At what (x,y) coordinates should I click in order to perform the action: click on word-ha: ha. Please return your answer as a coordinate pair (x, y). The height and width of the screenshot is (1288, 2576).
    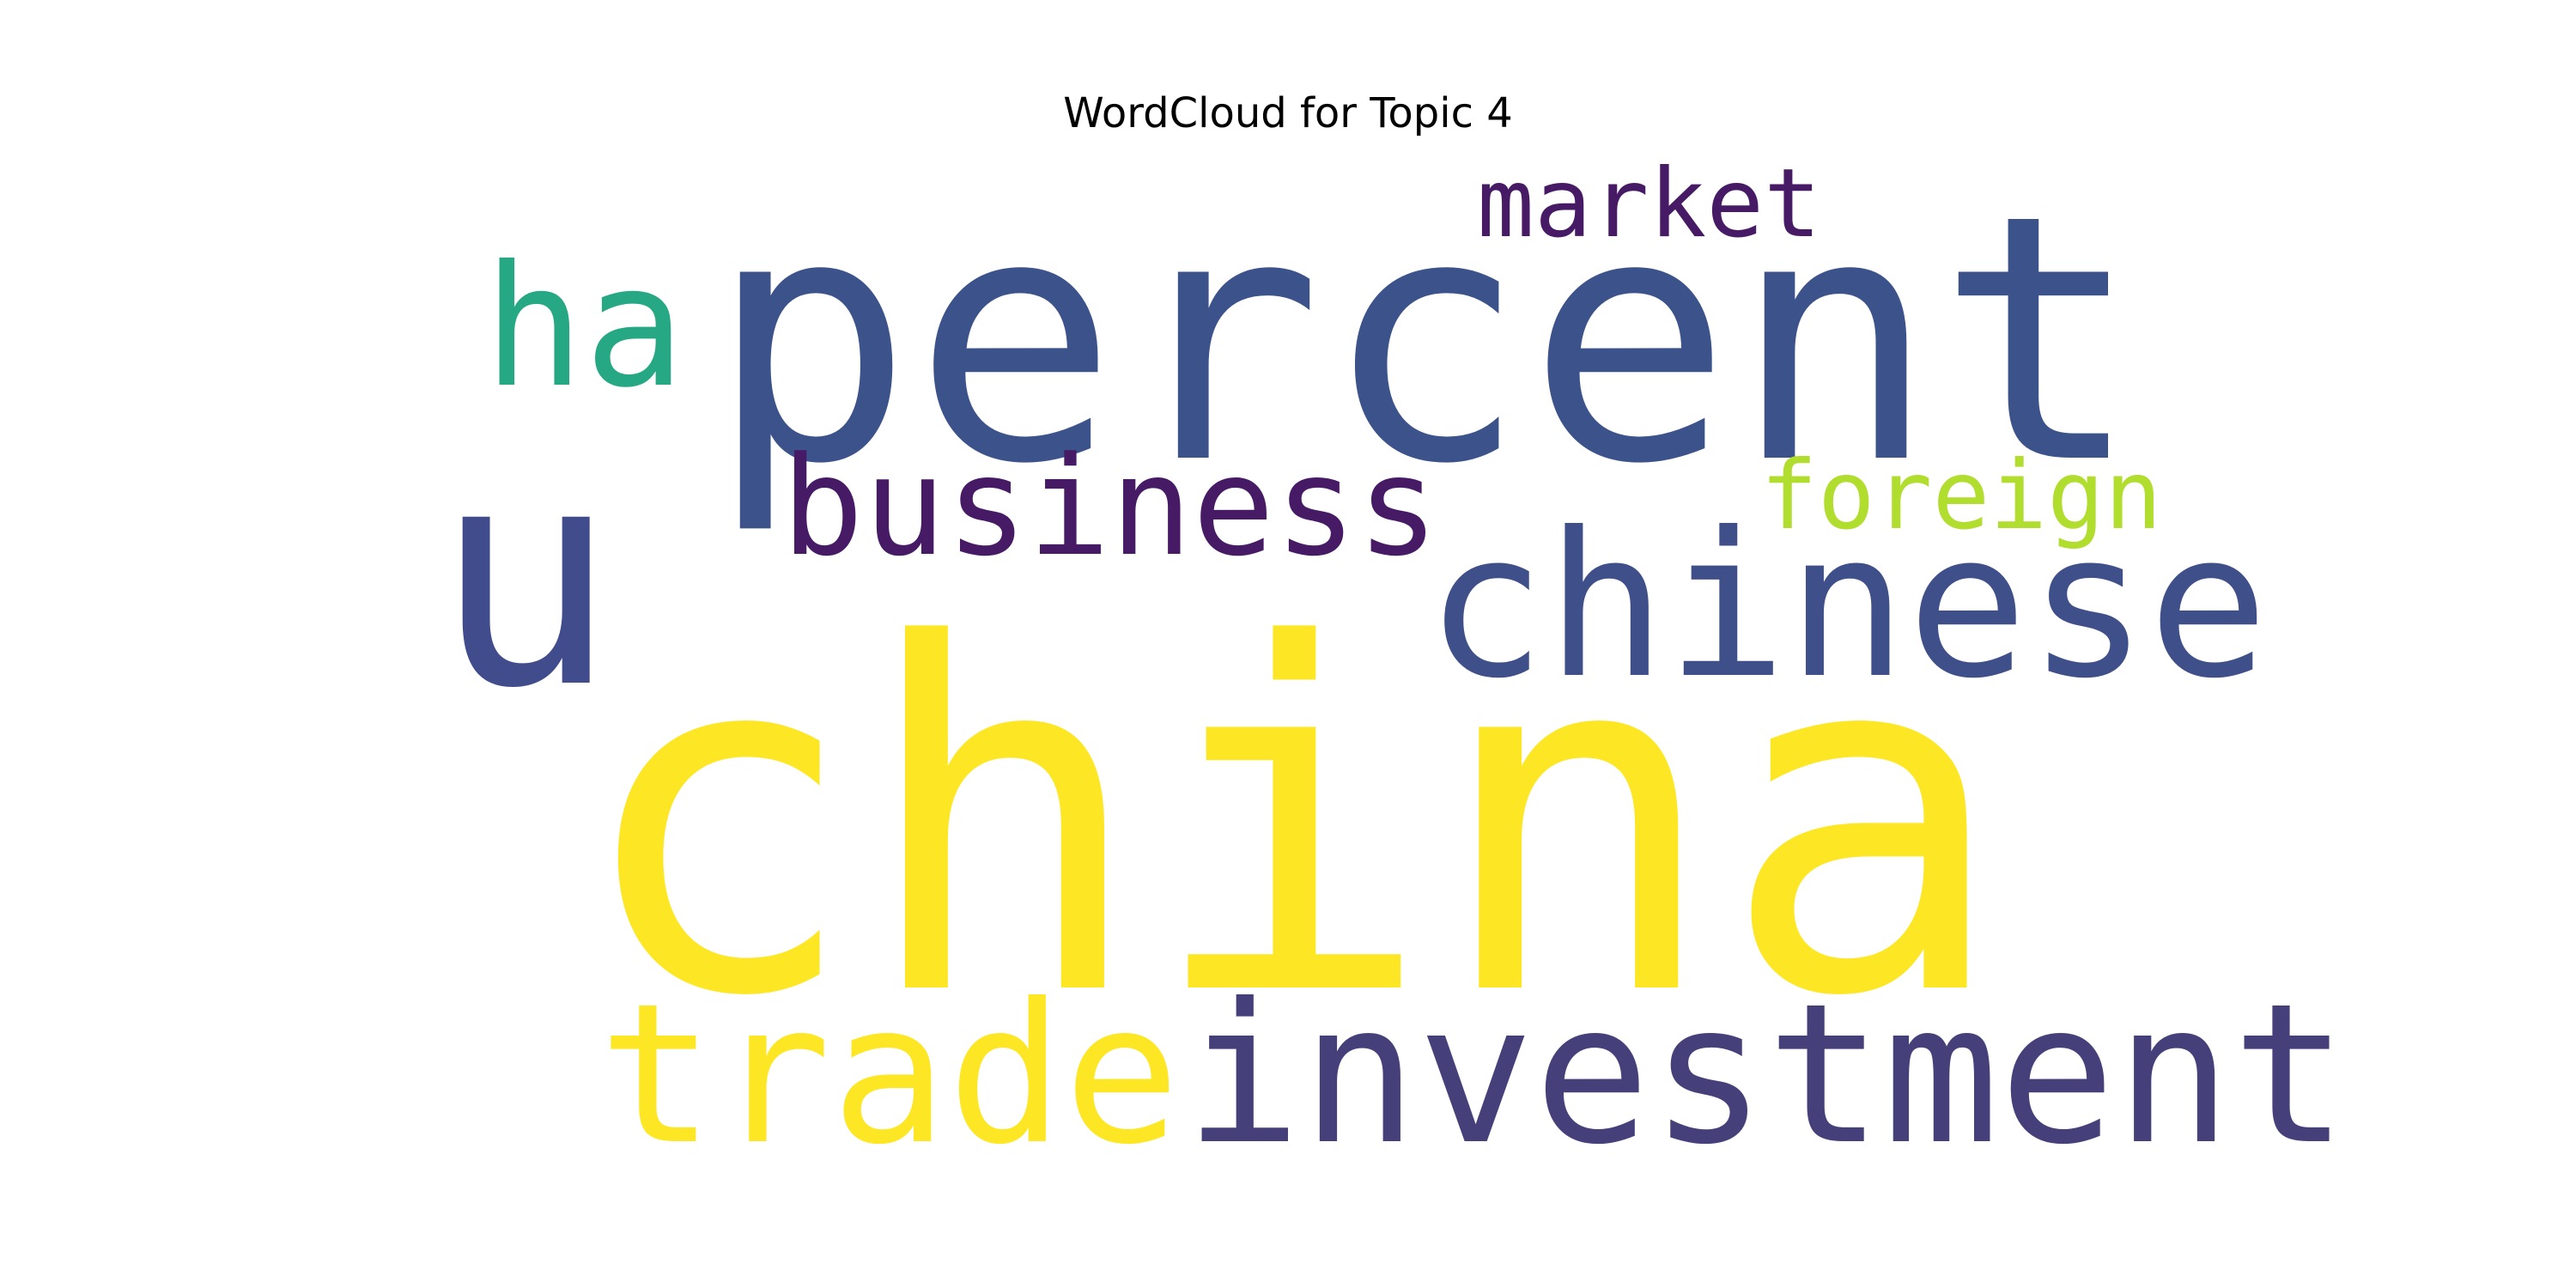
    Looking at the image, I should click on (584, 326).